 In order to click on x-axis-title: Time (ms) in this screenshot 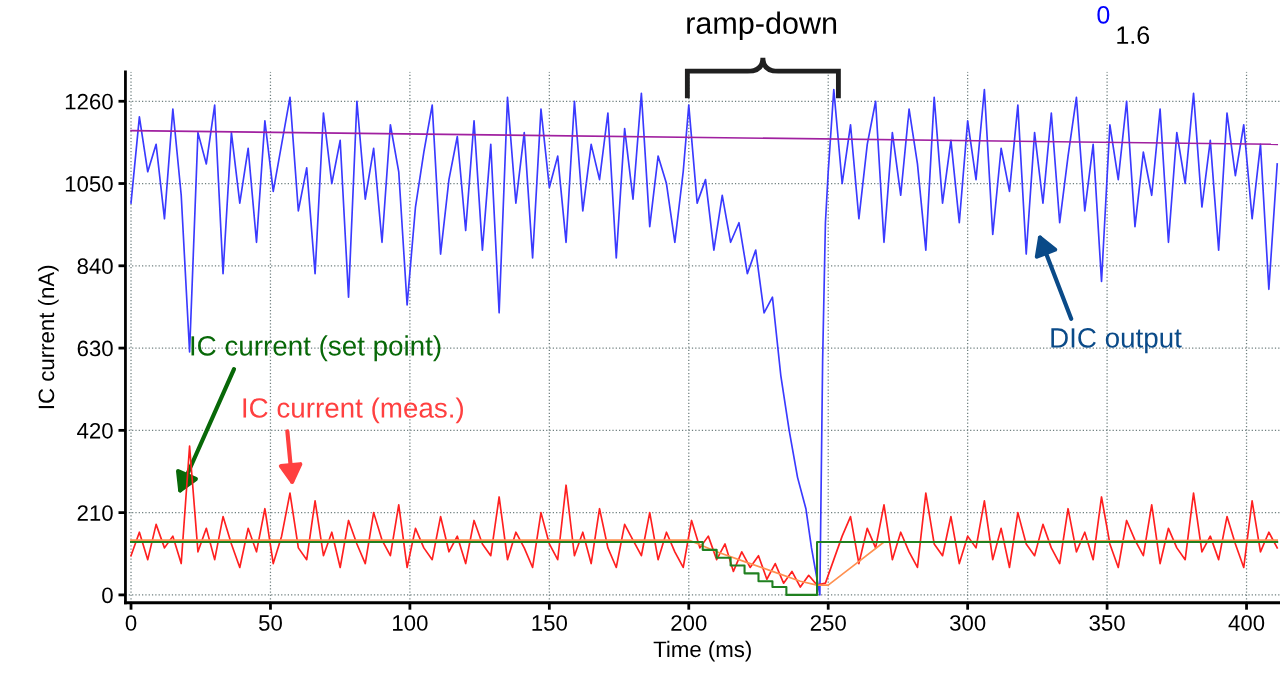, I will do `click(702, 651)`.